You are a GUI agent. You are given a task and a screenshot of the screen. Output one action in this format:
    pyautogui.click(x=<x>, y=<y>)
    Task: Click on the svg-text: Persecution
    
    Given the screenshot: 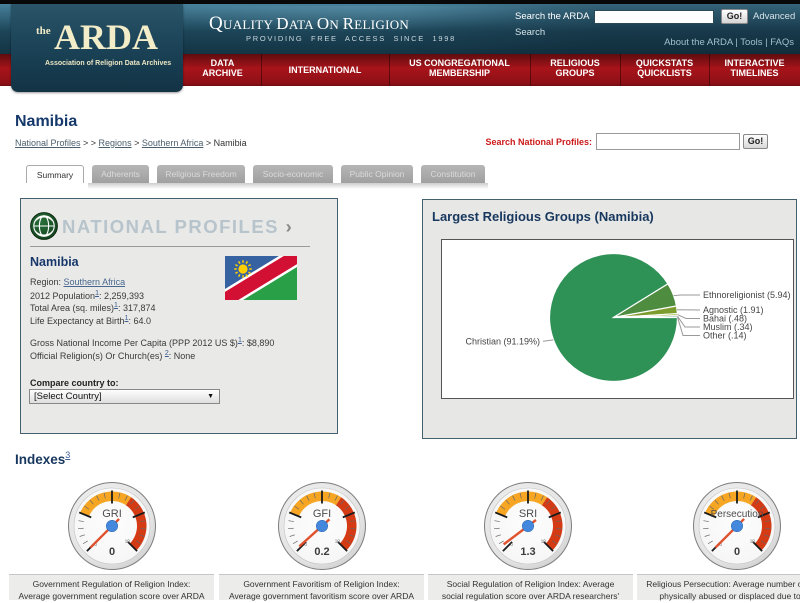 What is the action you would take?
    pyautogui.click(x=737, y=514)
    